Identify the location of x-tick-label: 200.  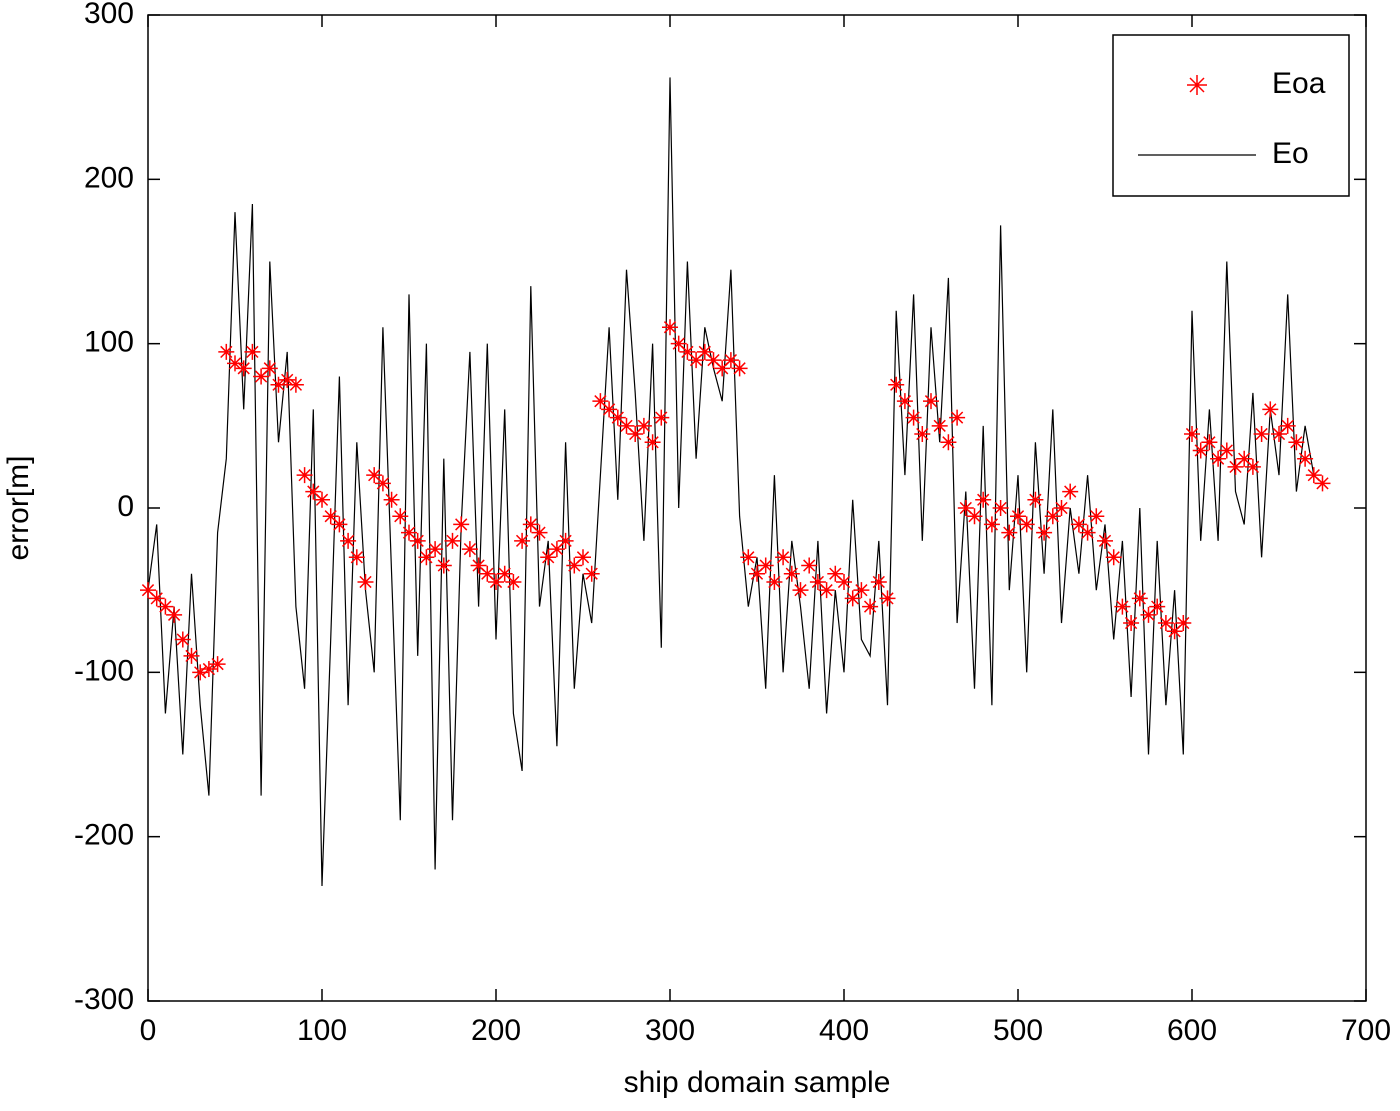
(496, 1030).